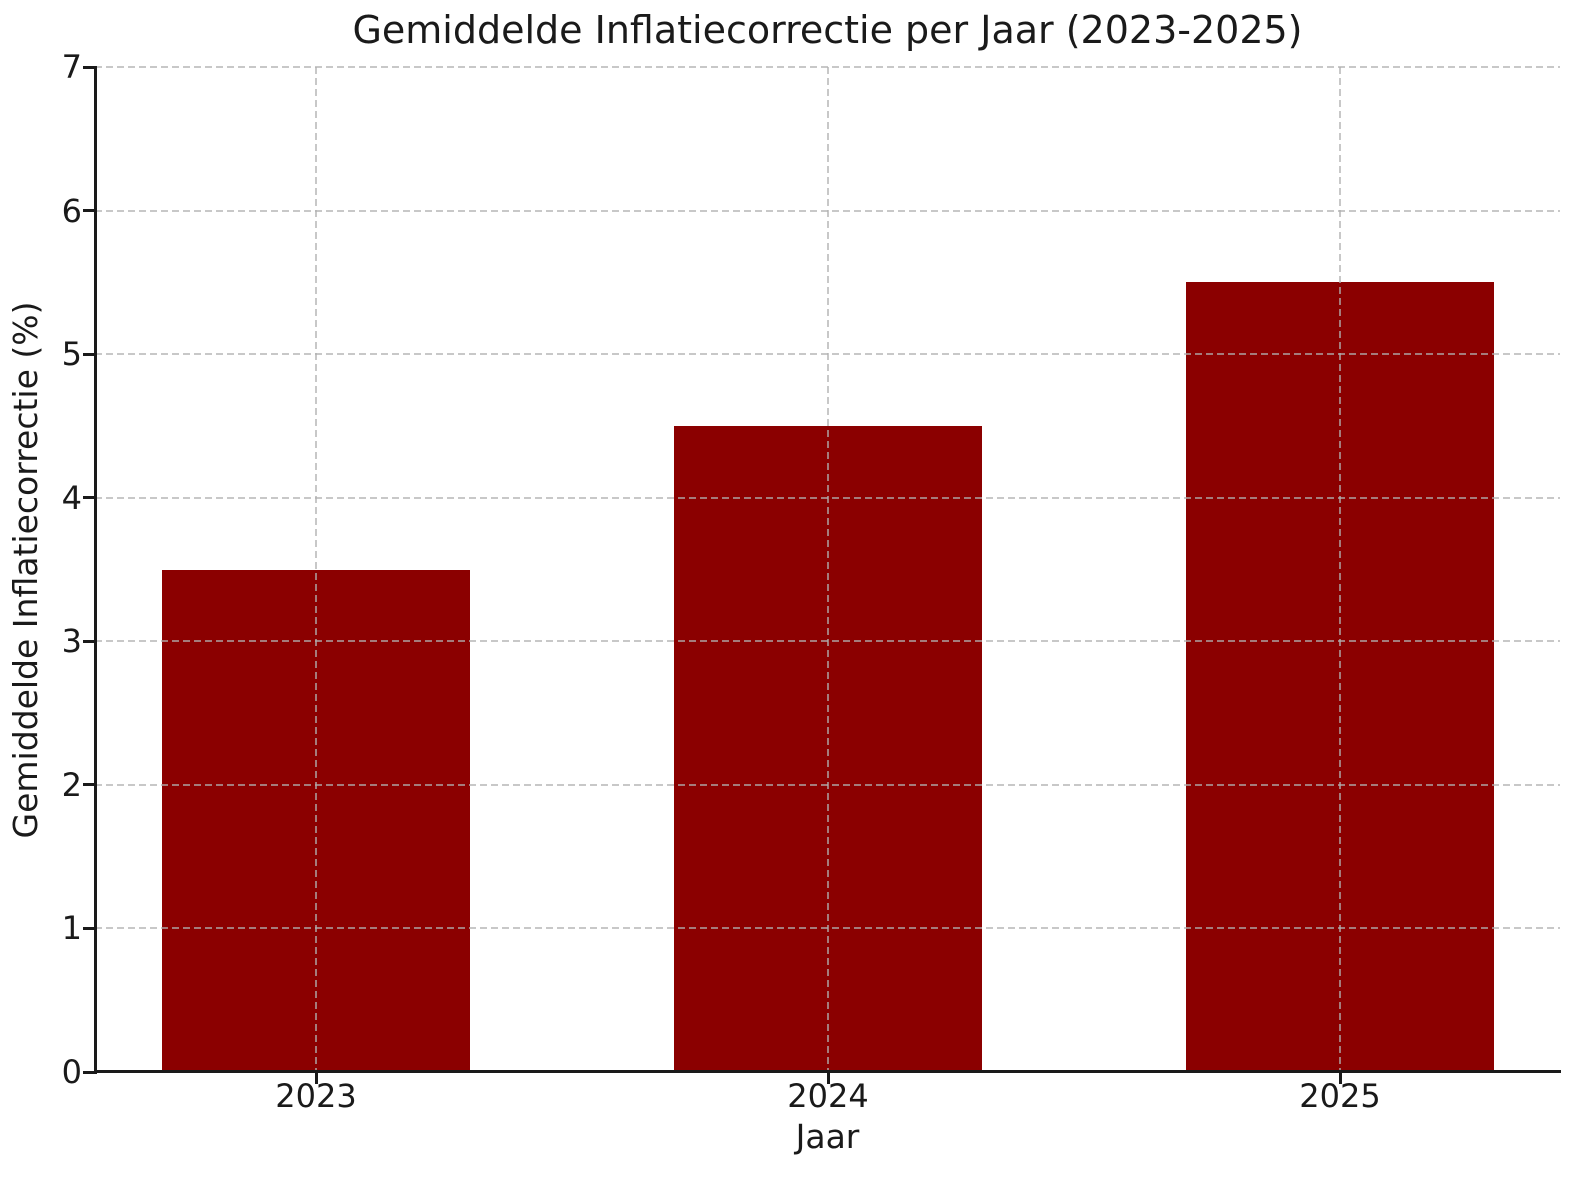  What do you see at coordinates (71, 1072) in the screenshot?
I see `y-tick-label-0: 0` at bounding box center [71, 1072].